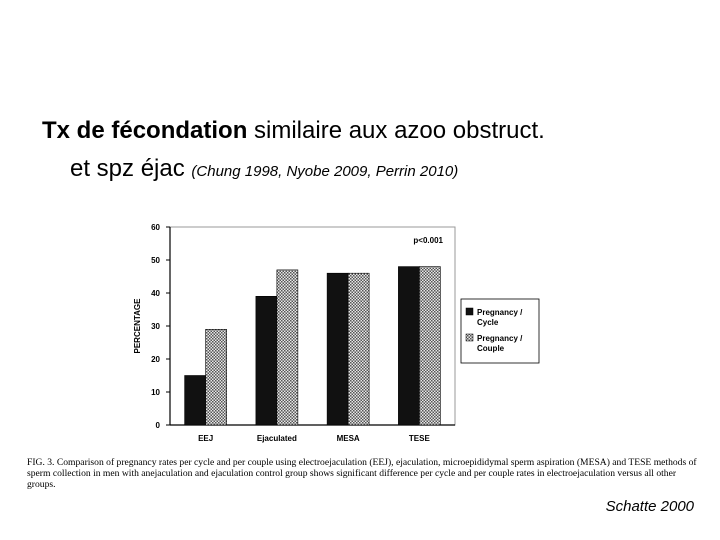 This screenshot has height=540, width=720. What do you see at coordinates (145, 130) in the screenshot?
I see `title-bold: Tx de fécondation` at bounding box center [145, 130].